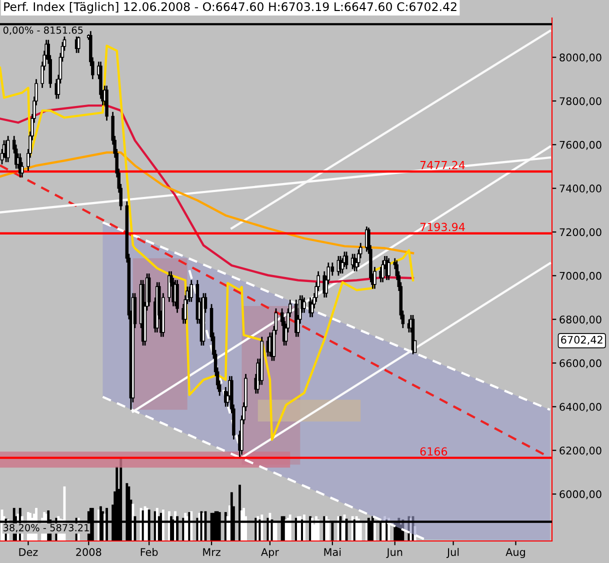  Describe the element at coordinates (149, 552) in the screenshot. I see `x-tick-label: Feb` at that location.